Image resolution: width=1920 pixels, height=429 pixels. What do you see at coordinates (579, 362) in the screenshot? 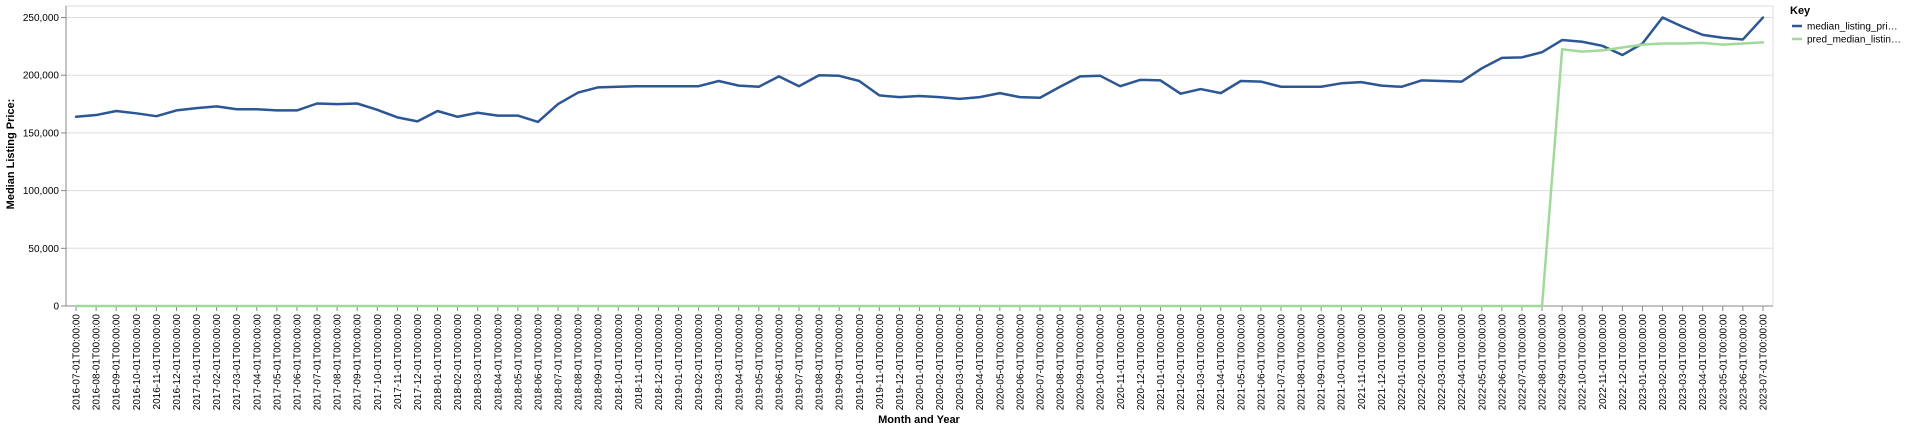
I see `x-tick-label: 2018-08-01T00:00:00` at bounding box center [579, 362].